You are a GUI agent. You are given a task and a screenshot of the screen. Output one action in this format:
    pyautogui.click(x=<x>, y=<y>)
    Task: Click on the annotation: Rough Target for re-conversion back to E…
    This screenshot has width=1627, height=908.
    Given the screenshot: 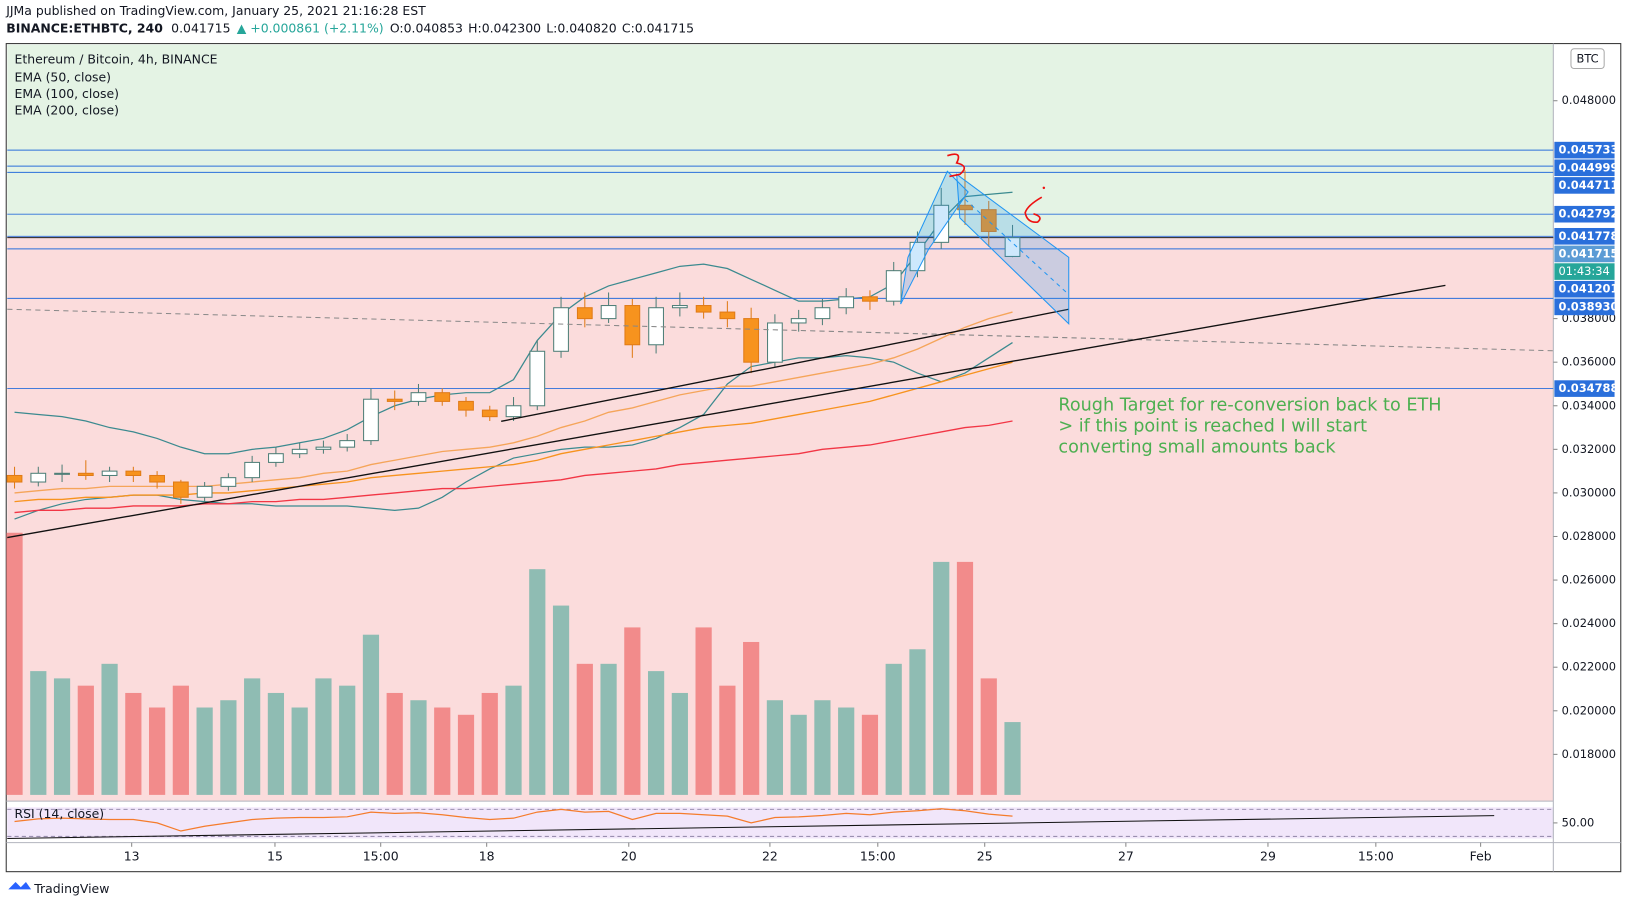 What is the action you would take?
    pyautogui.click(x=1249, y=406)
    